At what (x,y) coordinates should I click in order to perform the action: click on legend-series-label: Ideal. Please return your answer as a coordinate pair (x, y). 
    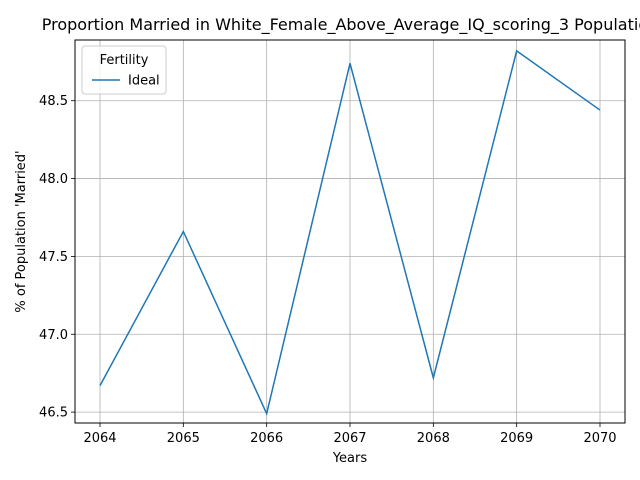
    Looking at the image, I should click on (144, 81).